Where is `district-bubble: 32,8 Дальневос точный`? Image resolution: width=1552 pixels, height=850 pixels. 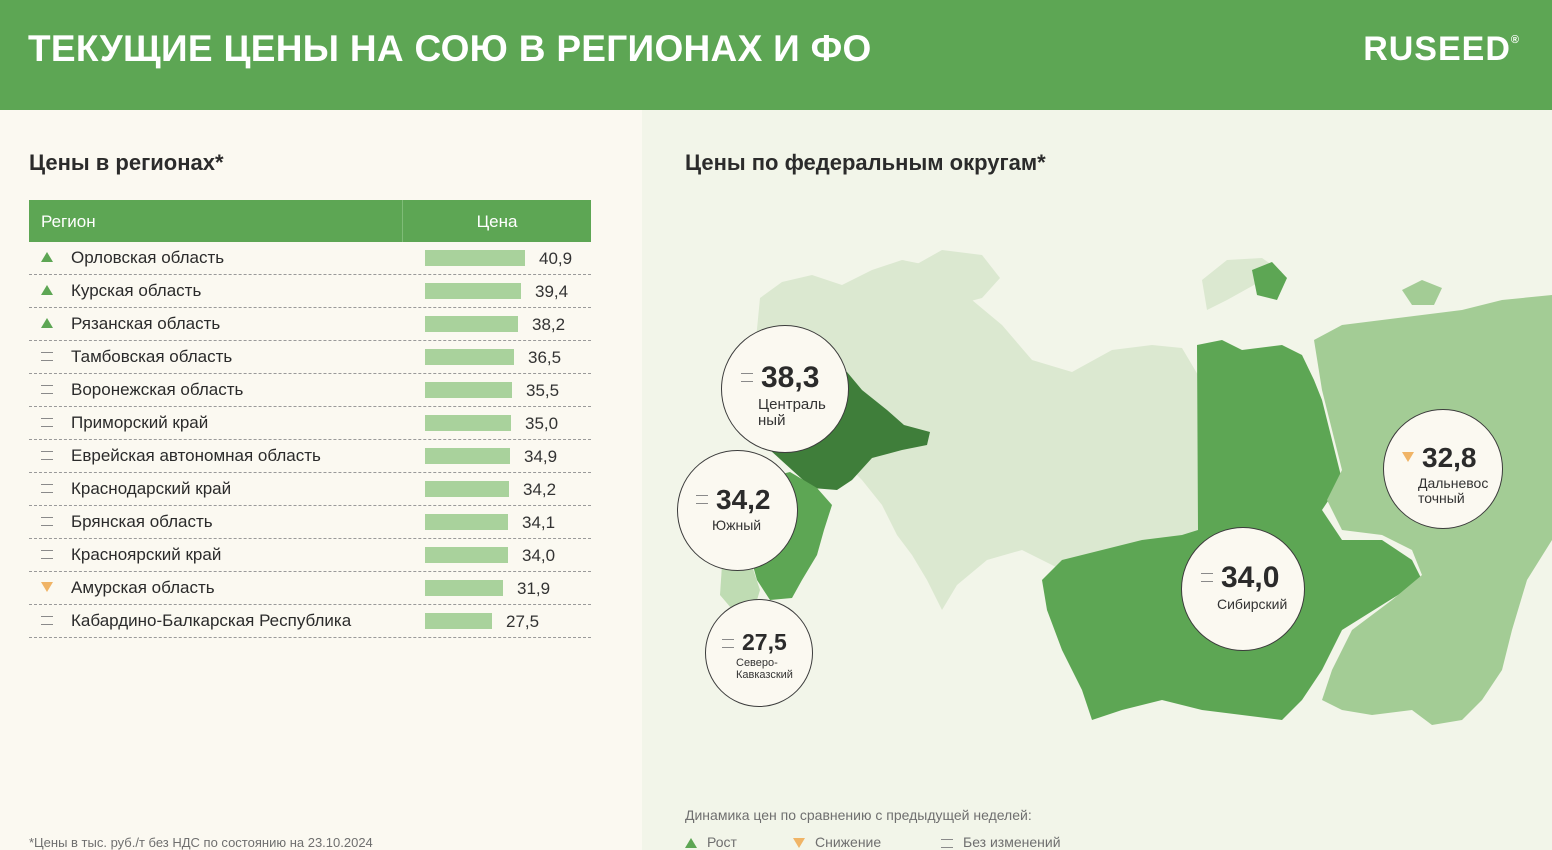 district-bubble: 32,8 Дальневос точный is located at coordinates (1443, 469).